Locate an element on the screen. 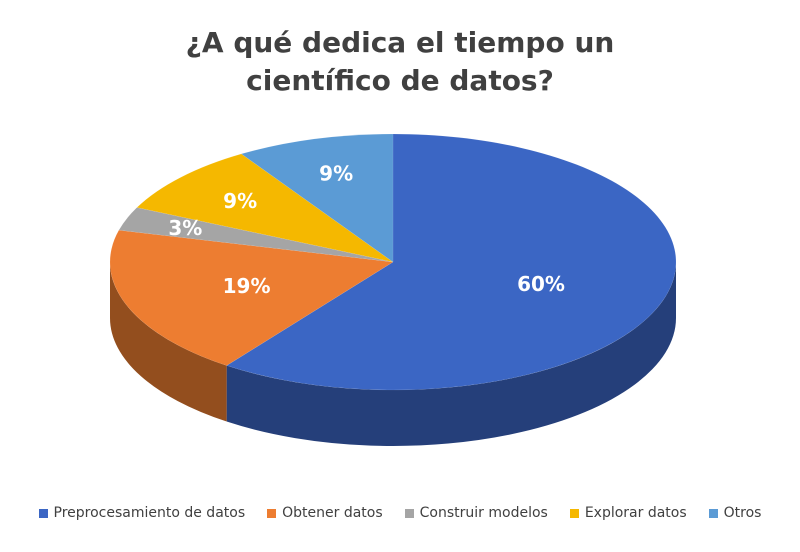 The image size is (800, 552). pie-label-0: 60% is located at coordinates (541, 284).